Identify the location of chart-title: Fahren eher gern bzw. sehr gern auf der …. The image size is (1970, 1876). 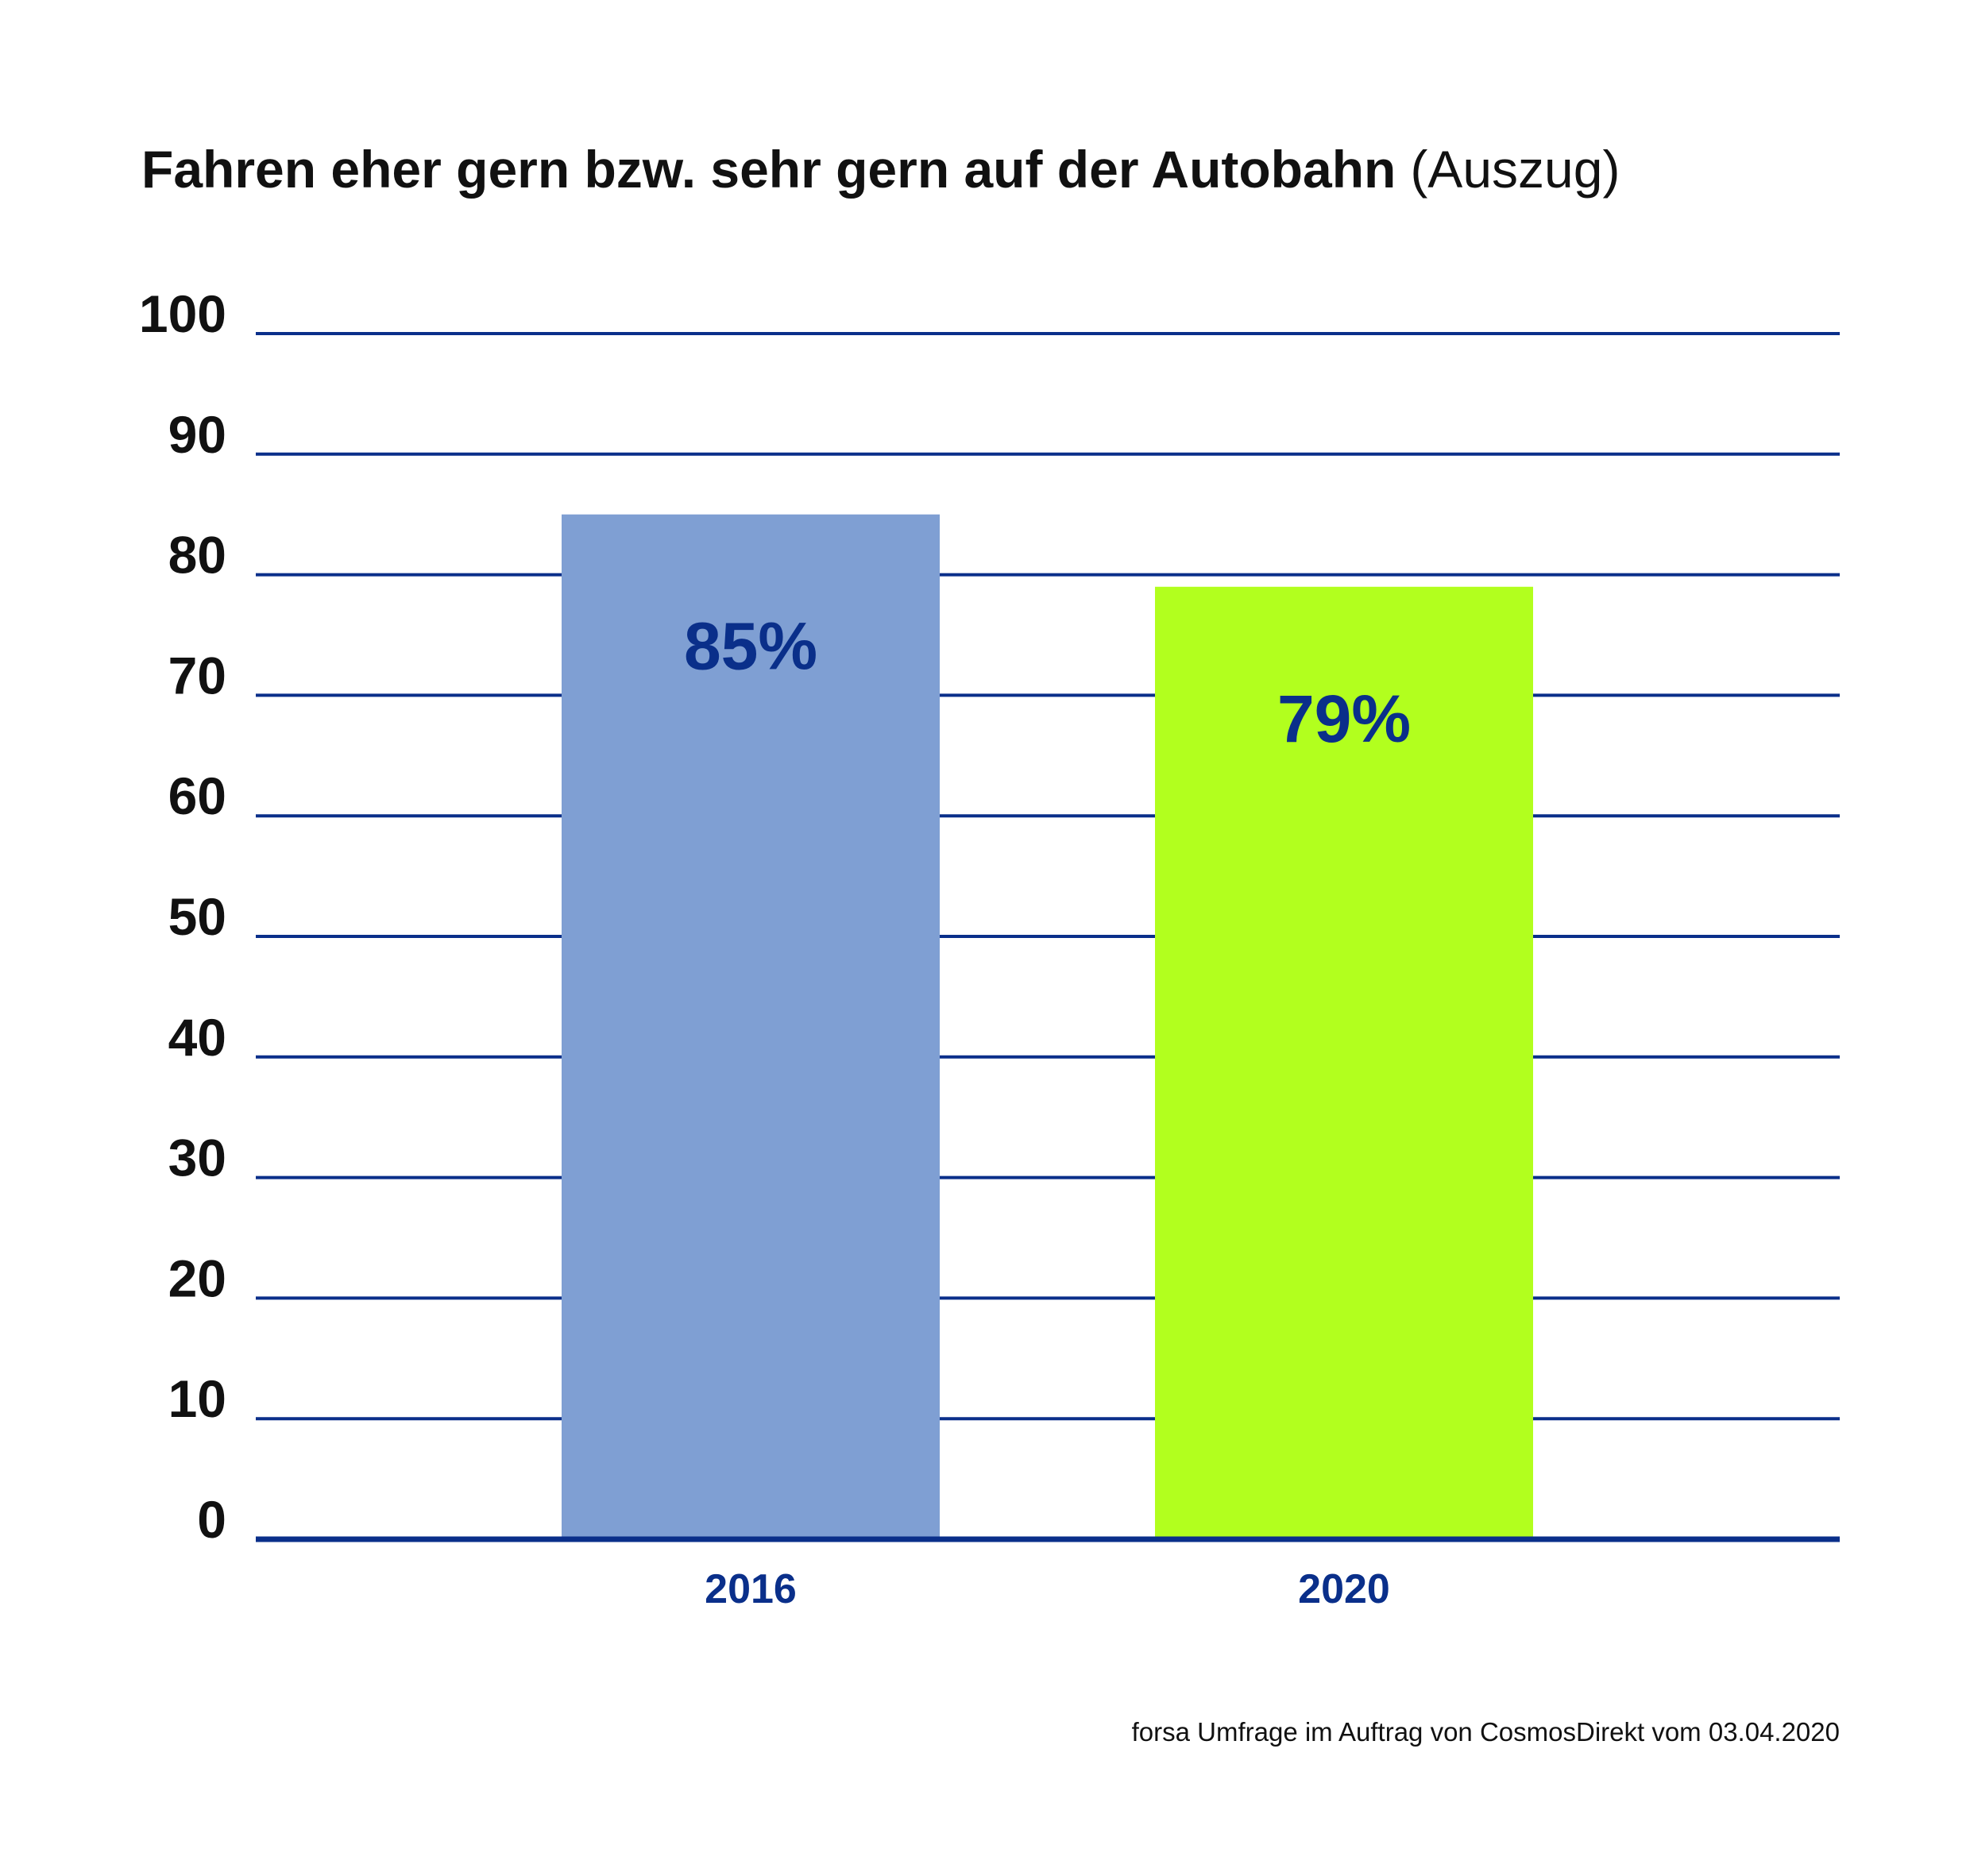
(880, 169).